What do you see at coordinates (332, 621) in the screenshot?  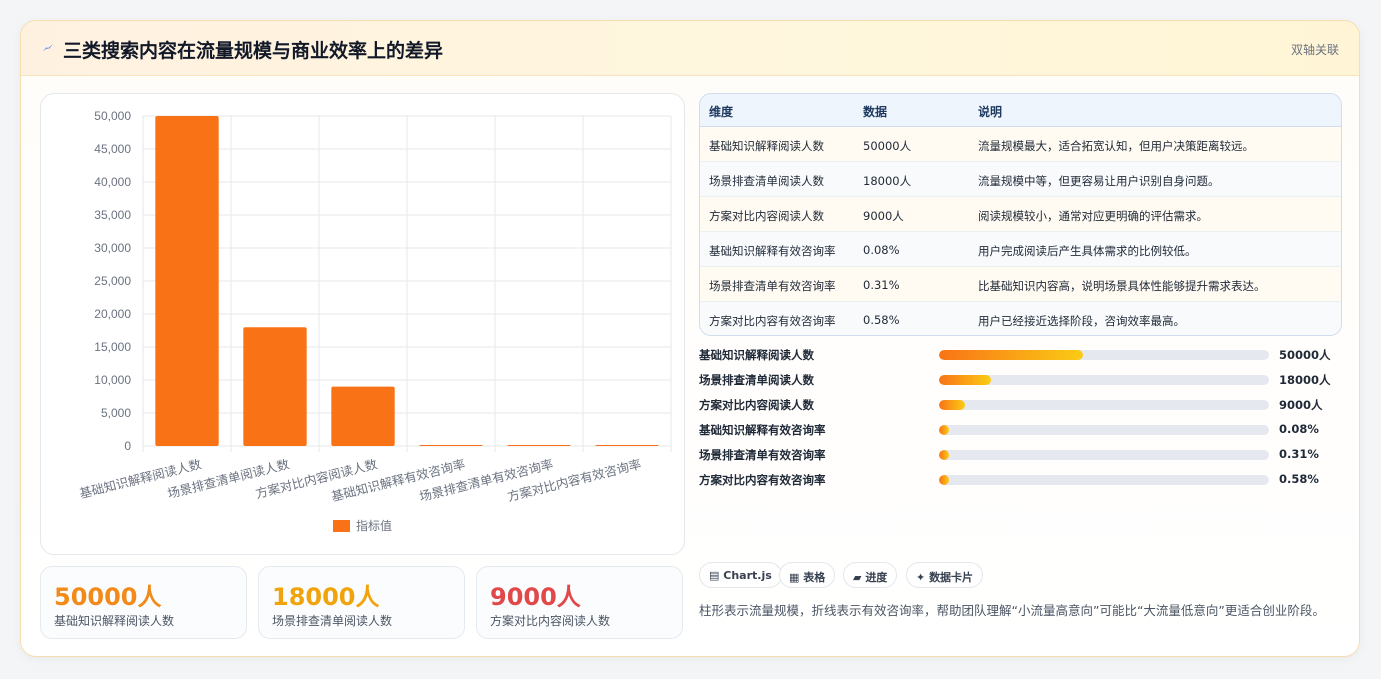 I see `stat-label: 场景排查清单阅读人数` at bounding box center [332, 621].